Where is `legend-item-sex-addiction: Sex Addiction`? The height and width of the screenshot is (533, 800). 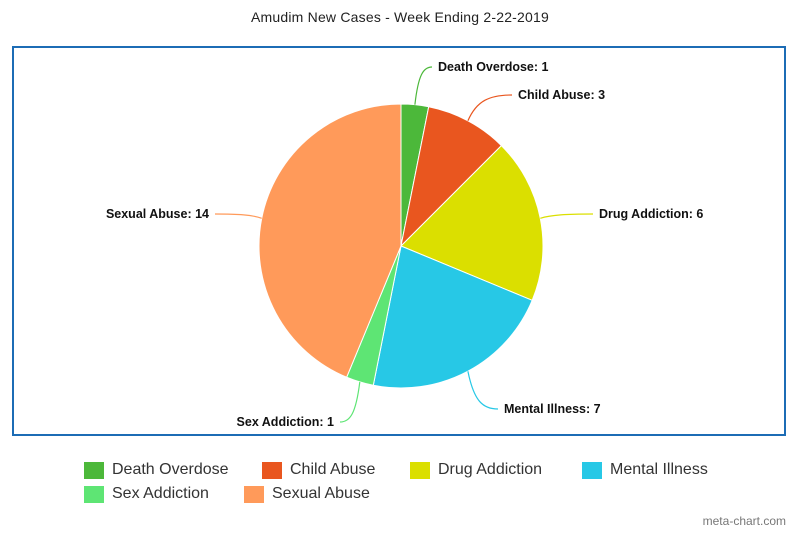 legend-item-sex-addiction: Sex Addiction is located at coordinates (164, 494).